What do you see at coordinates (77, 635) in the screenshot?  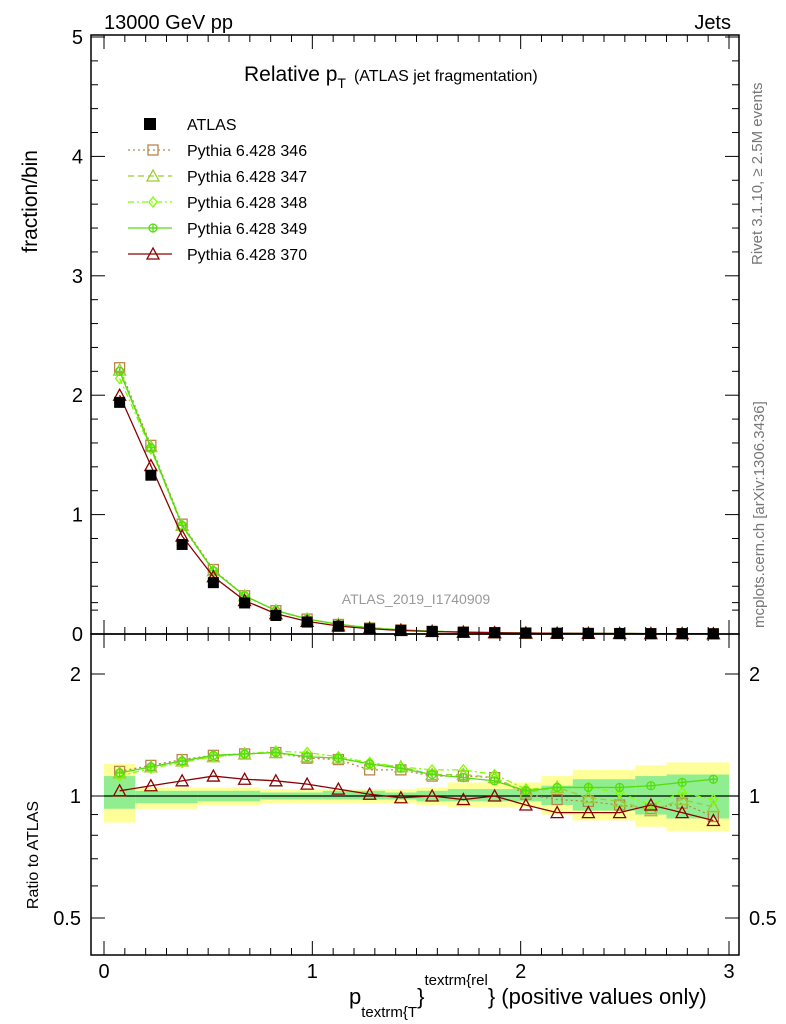 I see `main-ytick-label-0: 0` at bounding box center [77, 635].